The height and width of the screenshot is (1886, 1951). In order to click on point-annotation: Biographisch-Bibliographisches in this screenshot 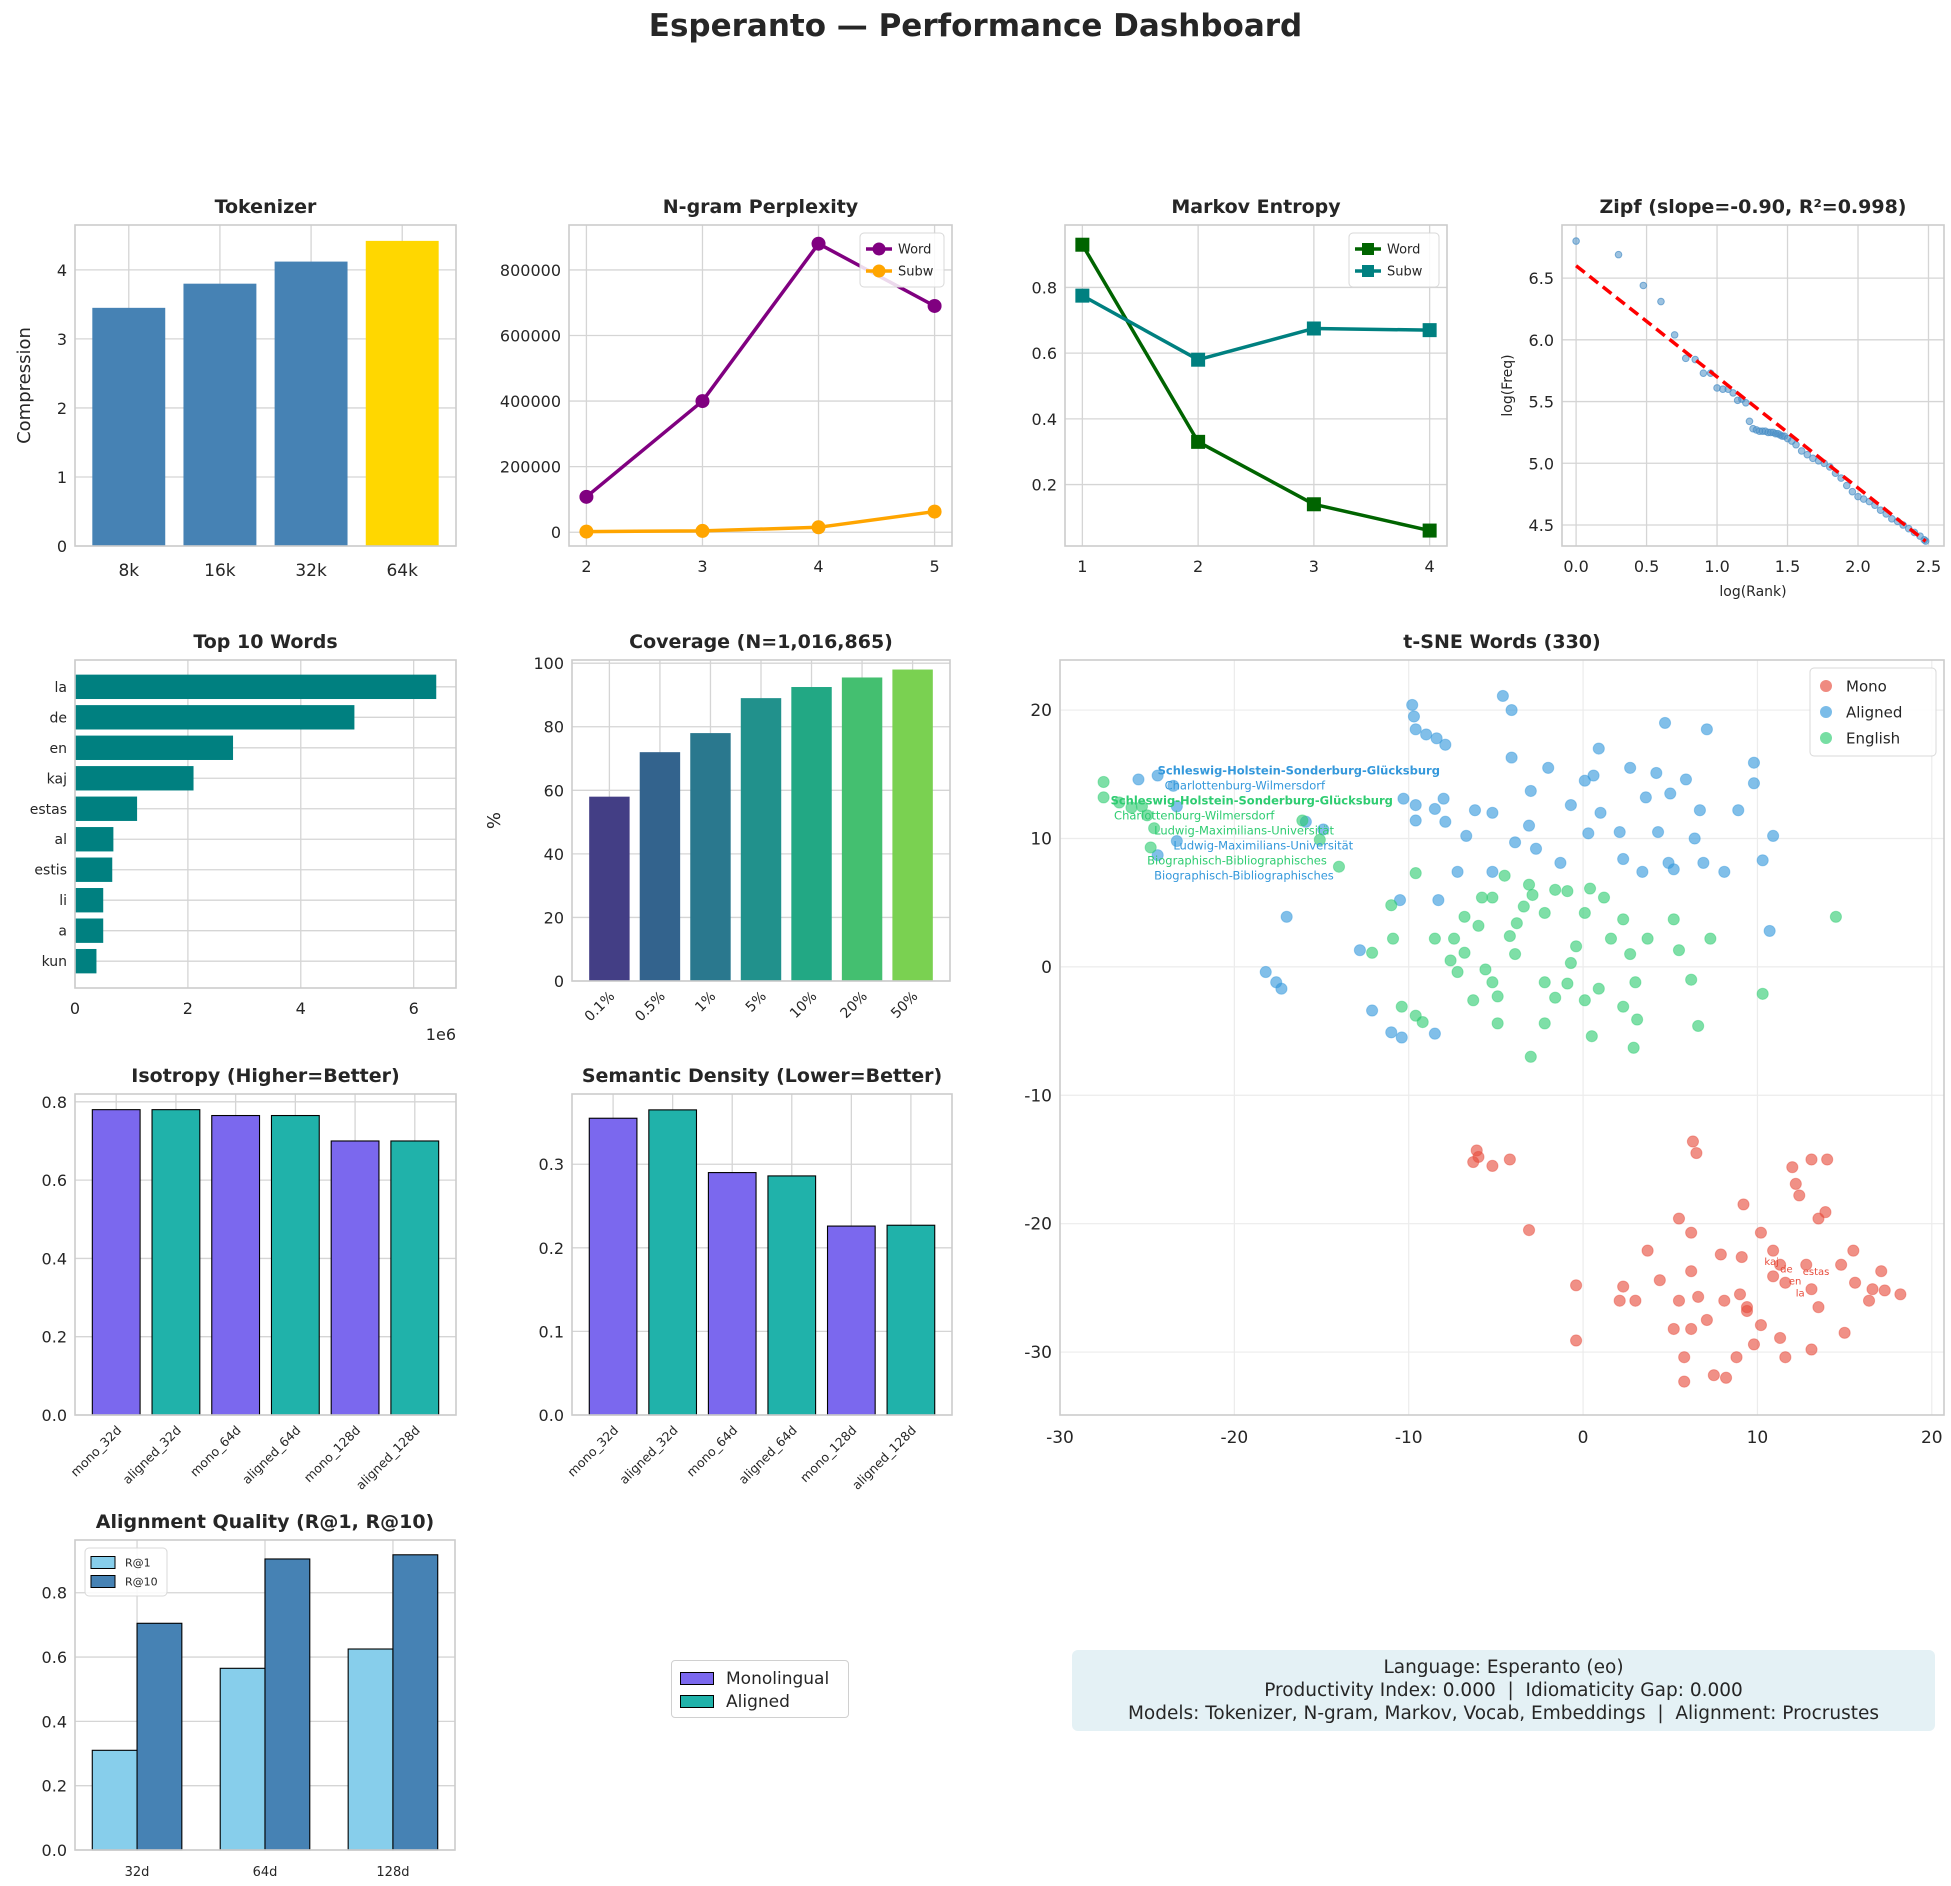, I will do `click(1244, 875)`.